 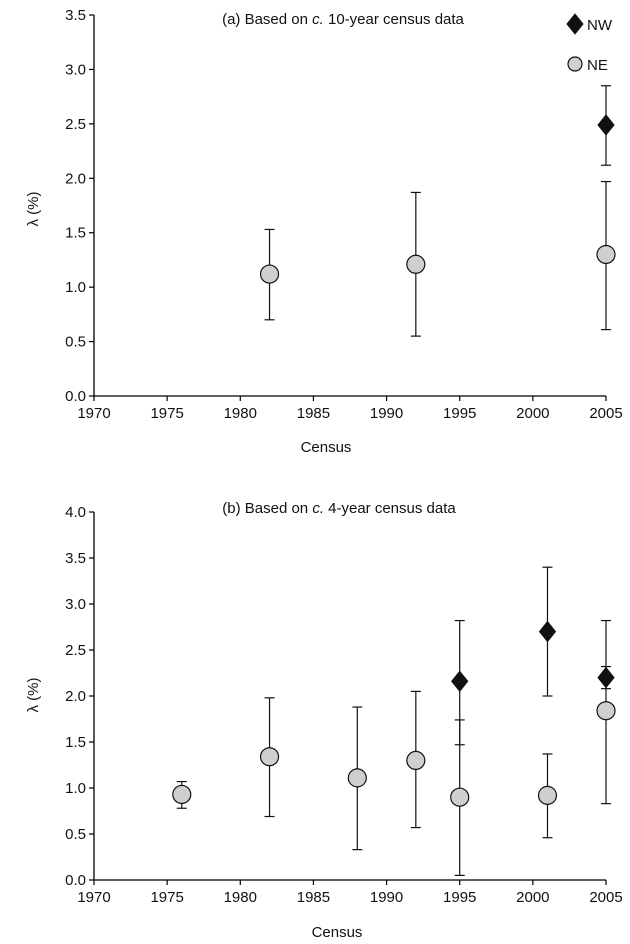 I want to click on legend-ne-label: NE, so click(x=597, y=65).